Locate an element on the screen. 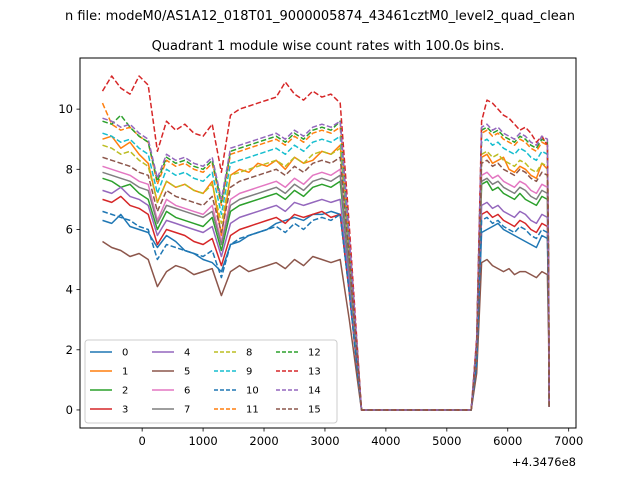  y-axis: 0 2 4 6 8 10 is located at coordinates (69, 259).